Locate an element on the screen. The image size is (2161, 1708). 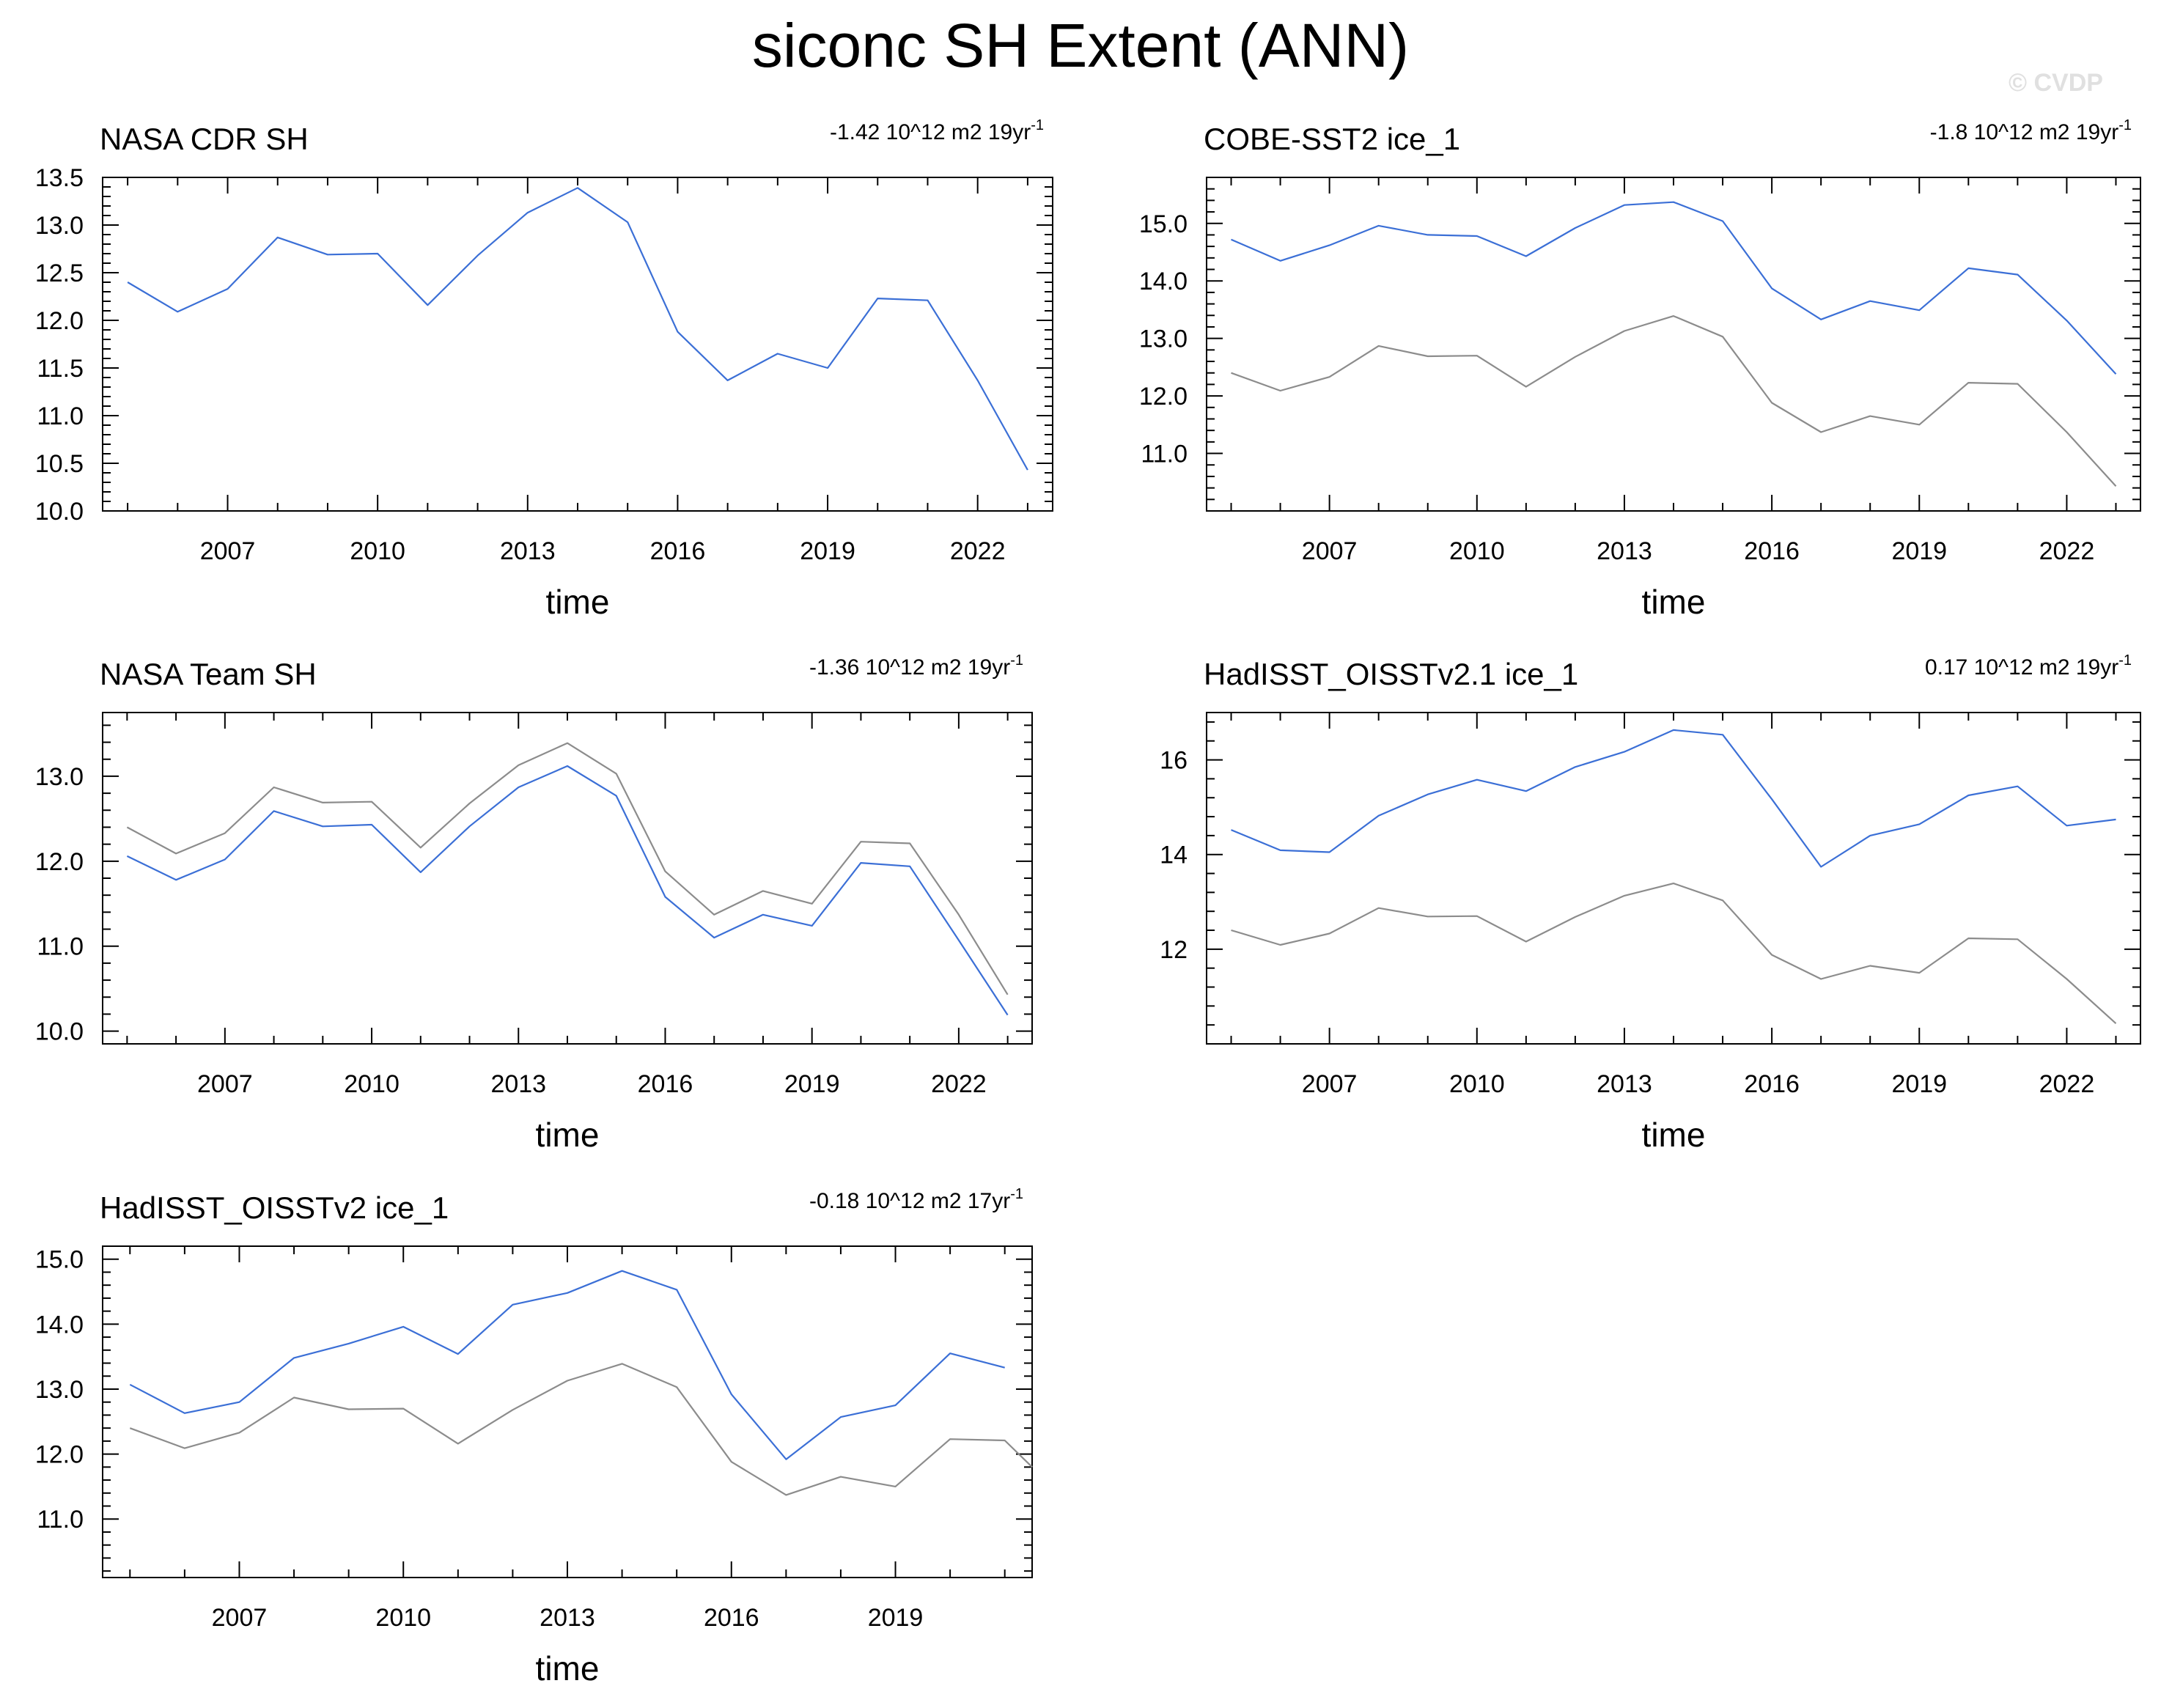
y-tick-label: 16 is located at coordinates (1174, 761).